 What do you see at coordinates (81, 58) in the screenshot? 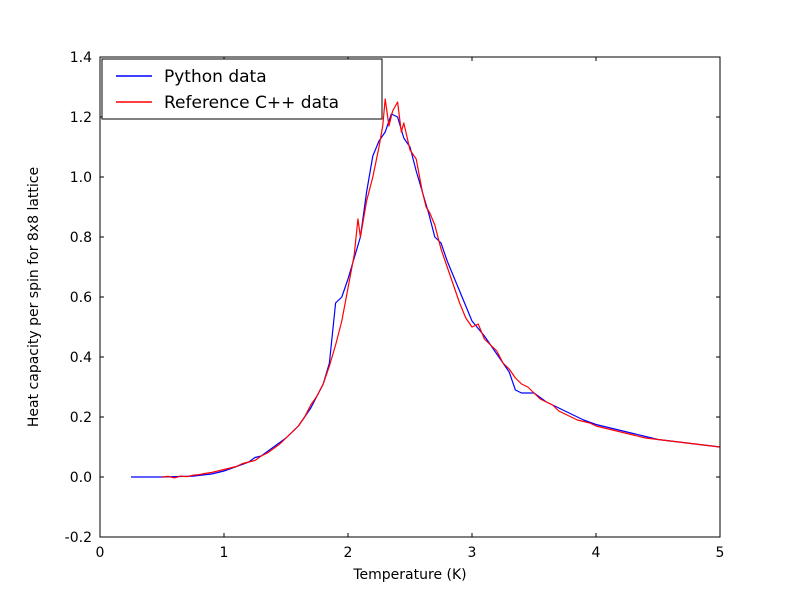
I see `y-tick-label: 1.4` at bounding box center [81, 58].